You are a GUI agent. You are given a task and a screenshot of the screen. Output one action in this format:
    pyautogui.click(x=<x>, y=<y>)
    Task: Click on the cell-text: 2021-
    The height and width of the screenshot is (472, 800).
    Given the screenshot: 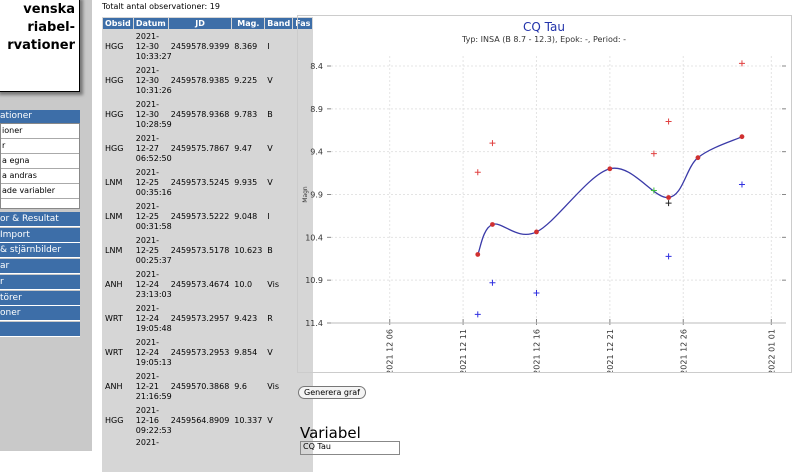 What is the action you would take?
    pyautogui.click(x=147, y=442)
    